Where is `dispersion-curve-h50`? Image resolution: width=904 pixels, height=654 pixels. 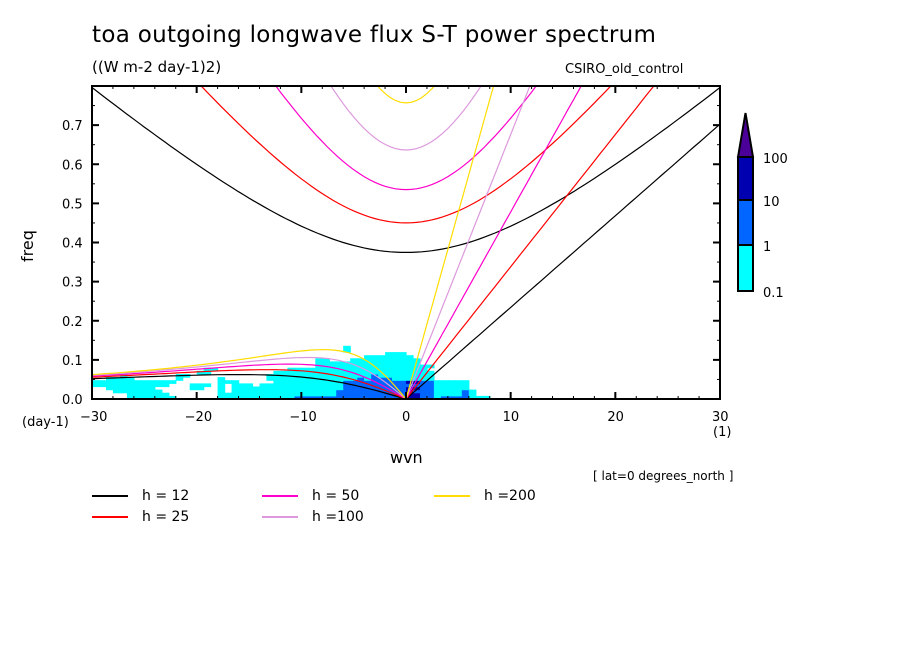
dispersion-curve-h50 is located at coordinates (493, 242).